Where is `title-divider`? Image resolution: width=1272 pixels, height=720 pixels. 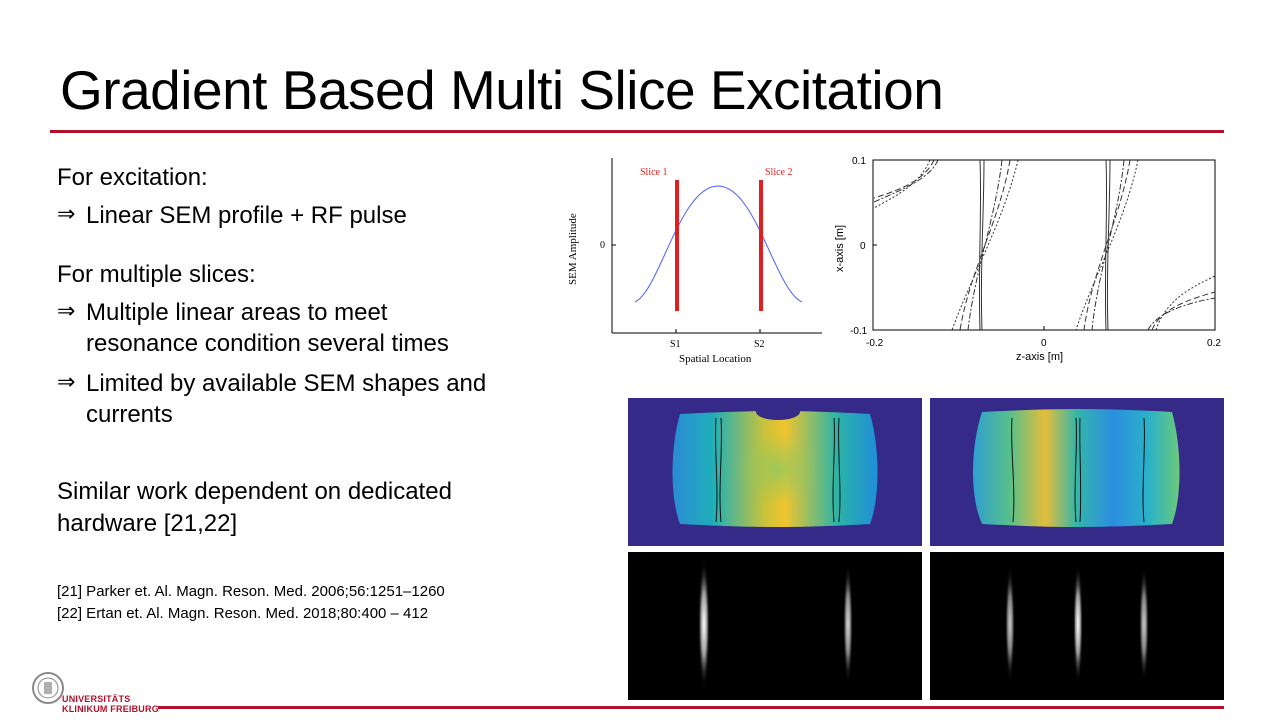 title-divider is located at coordinates (637, 131).